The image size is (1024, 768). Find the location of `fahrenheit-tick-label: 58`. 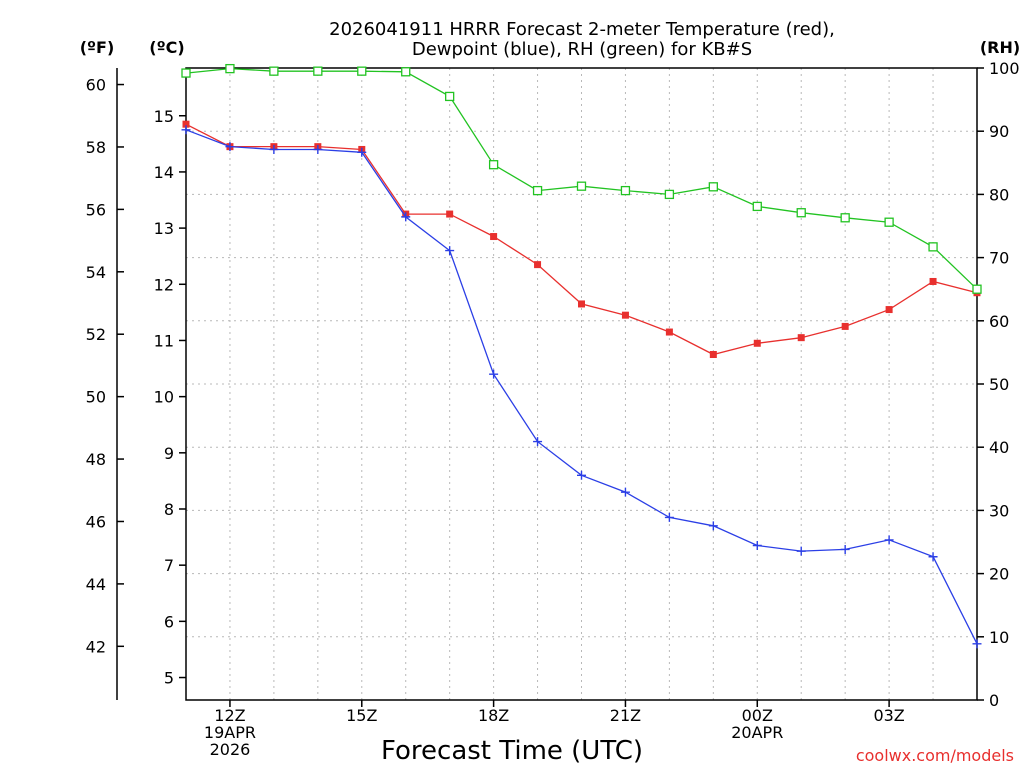

fahrenheit-tick-label: 58 is located at coordinates (96, 147).